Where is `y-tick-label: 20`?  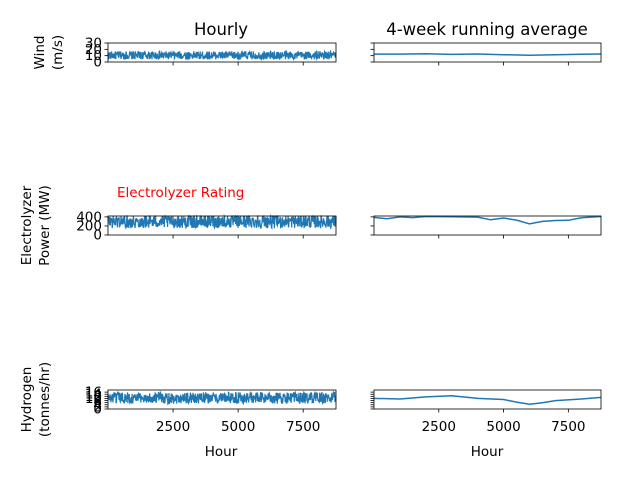
y-tick-label: 20 is located at coordinates (93, 50).